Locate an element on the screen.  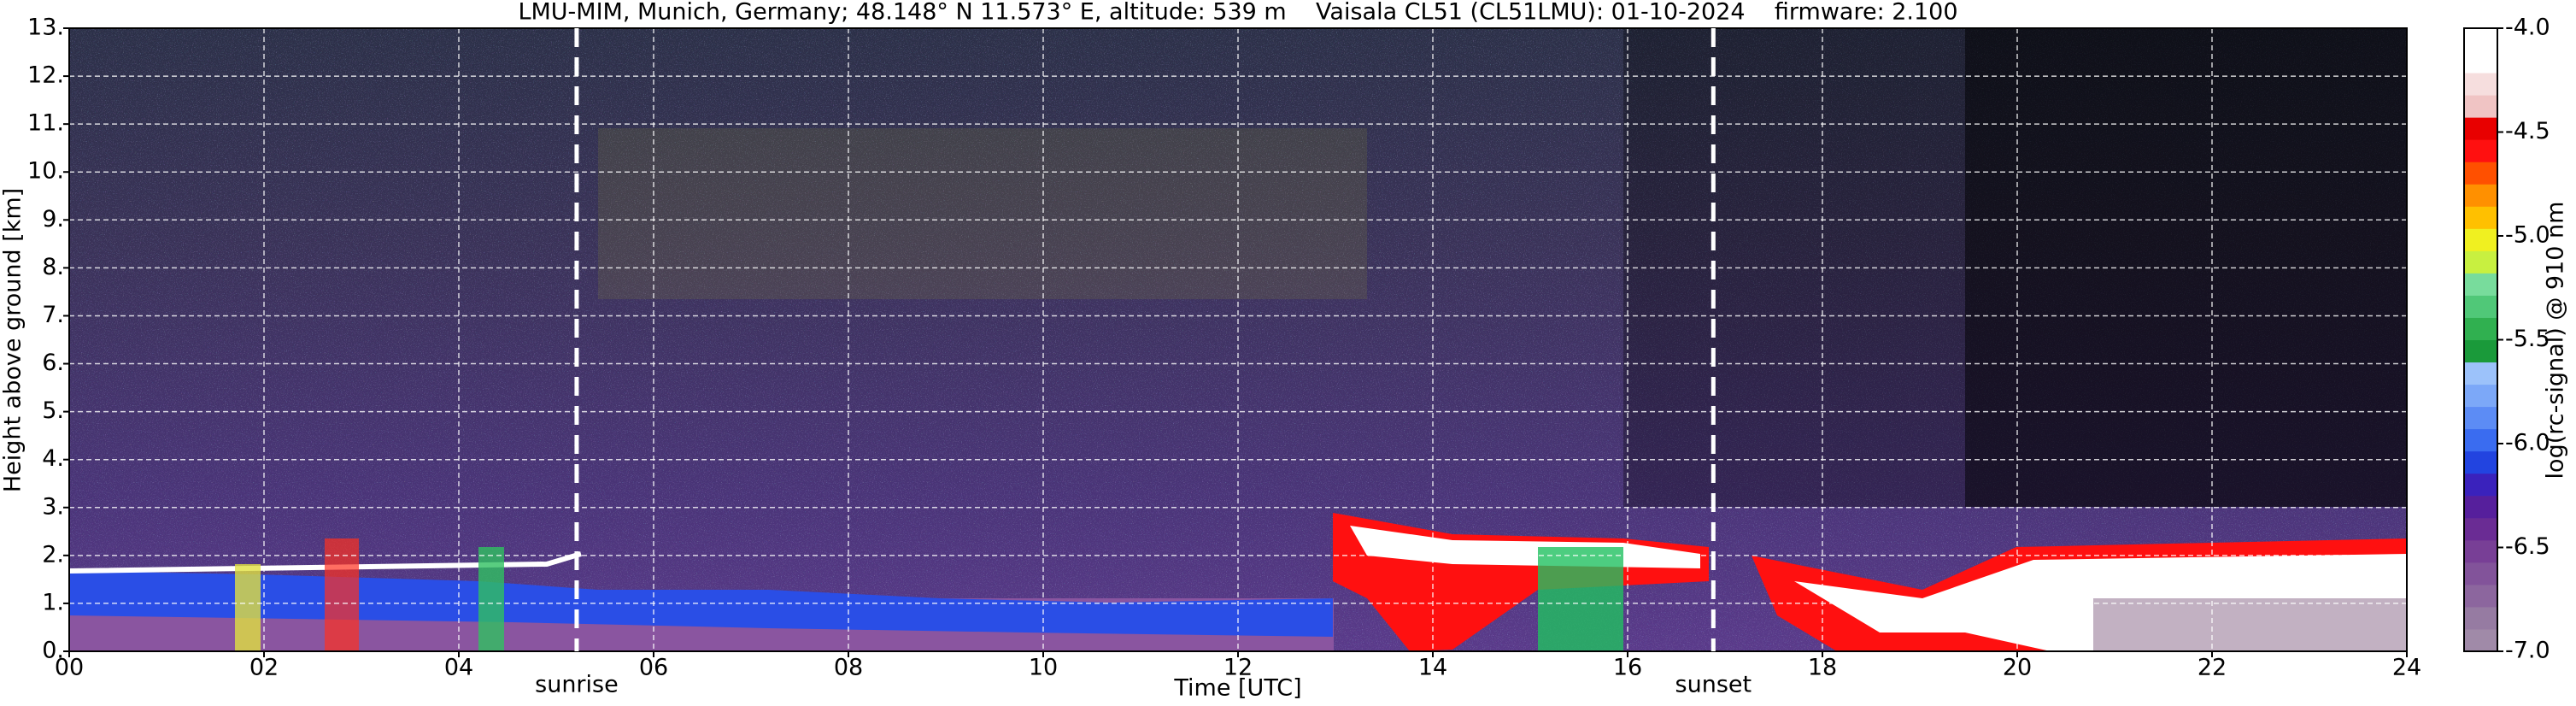
x-tick-label: 08 is located at coordinates (848, 668).